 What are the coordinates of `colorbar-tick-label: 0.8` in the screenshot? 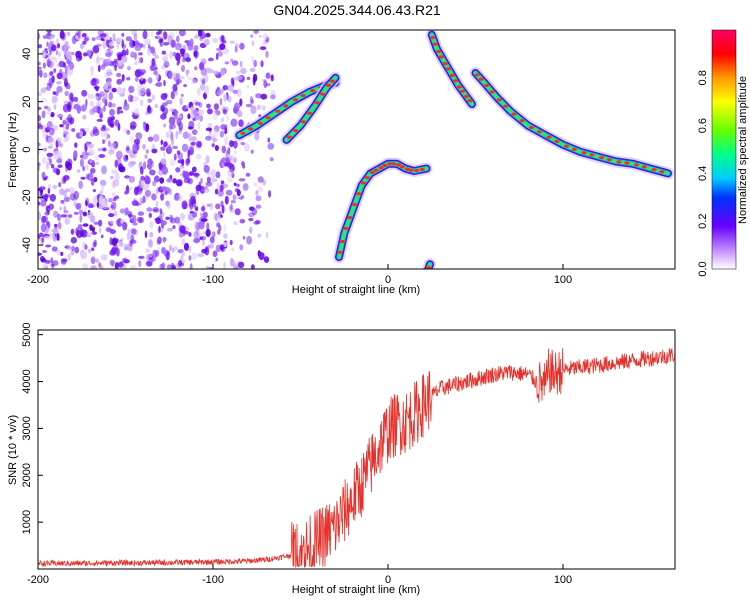 It's located at (703, 77).